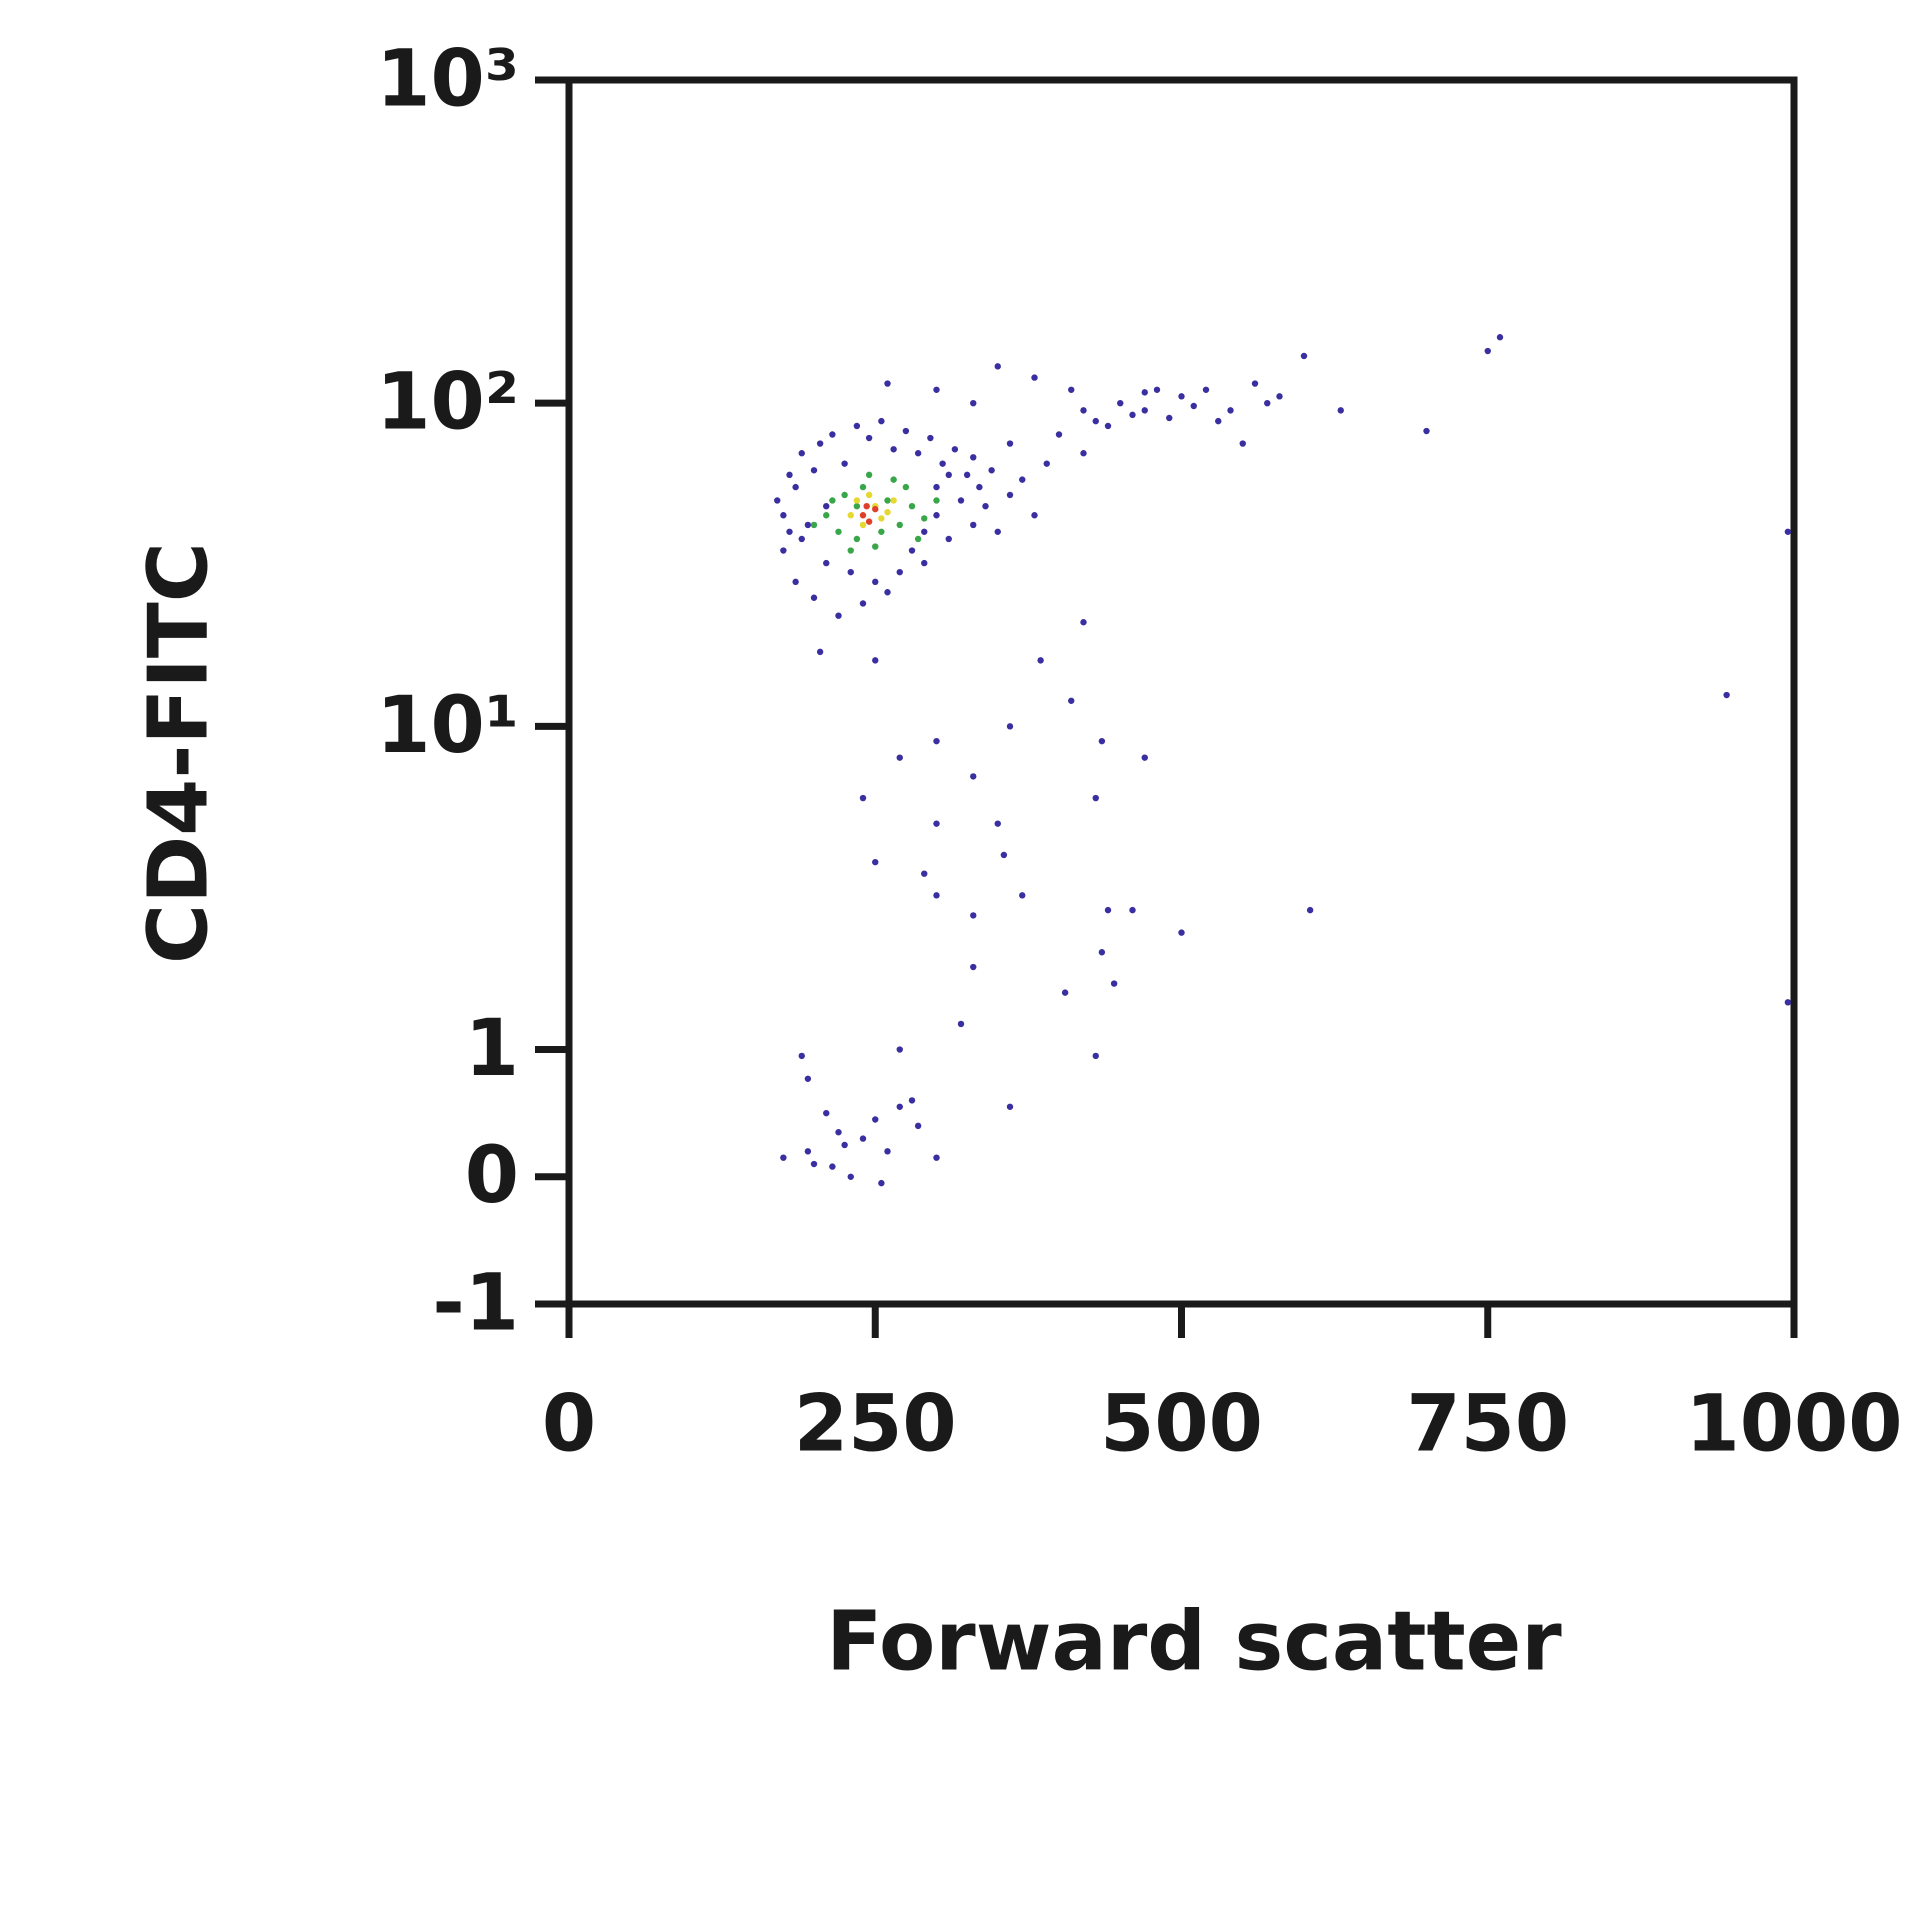 The height and width of the screenshot is (1920, 1920). Describe the element at coordinates (1194, 1641) in the screenshot. I see `x-axis-title: Forward scatter` at that location.